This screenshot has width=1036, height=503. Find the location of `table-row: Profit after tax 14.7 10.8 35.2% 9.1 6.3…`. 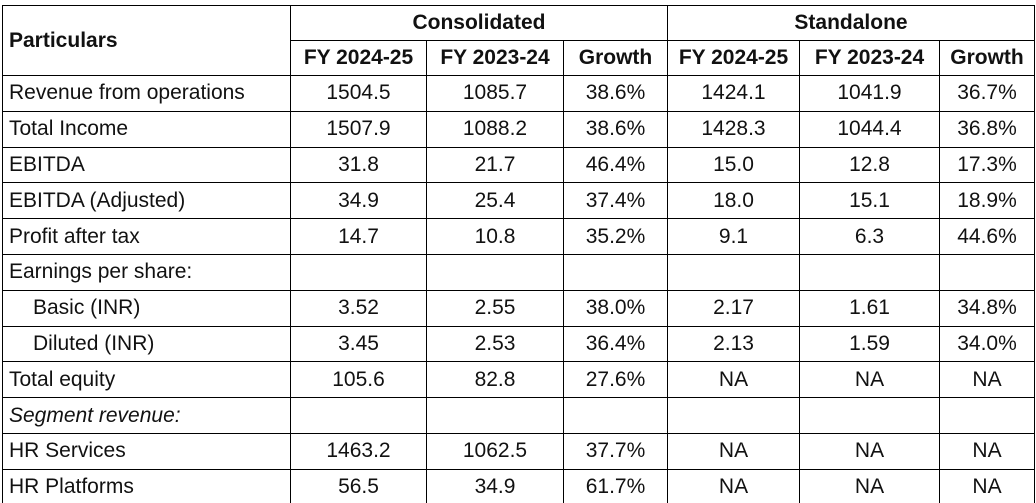

table-row: Profit after tax 14.7 10.8 35.2% 9.1 6.3… is located at coordinates (518, 236).